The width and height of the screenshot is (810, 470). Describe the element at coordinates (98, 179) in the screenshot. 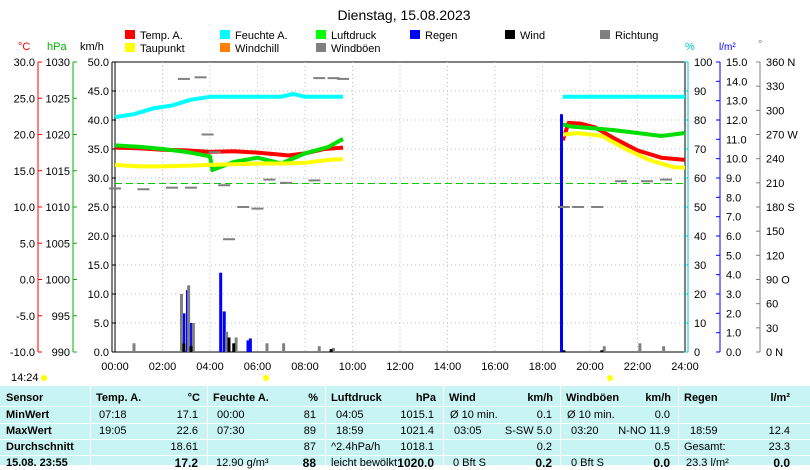

I see `wind-tick-label: 30.0` at that location.